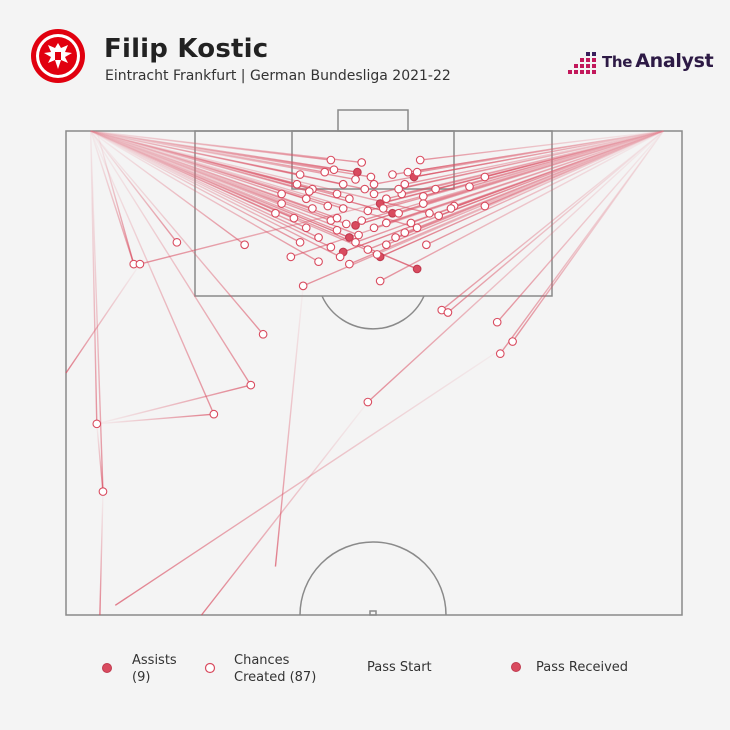 The height and width of the screenshot is (730, 730). I want to click on the-analyst-logo: The Analyst, so click(648, 63).